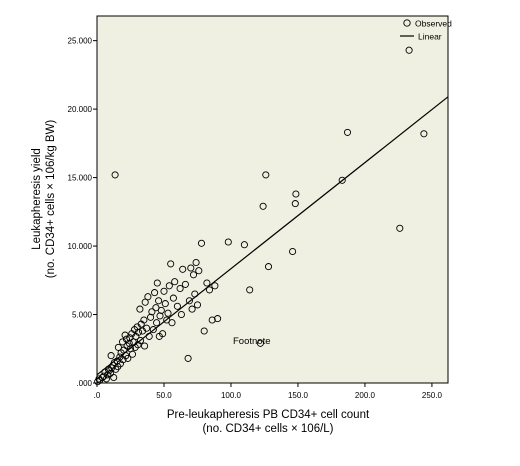  Describe the element at coordinates (82, 212) in the screenshot. I see `y-axis: .000 5.000 10.000 15.000 20.000 25.000` at that location.